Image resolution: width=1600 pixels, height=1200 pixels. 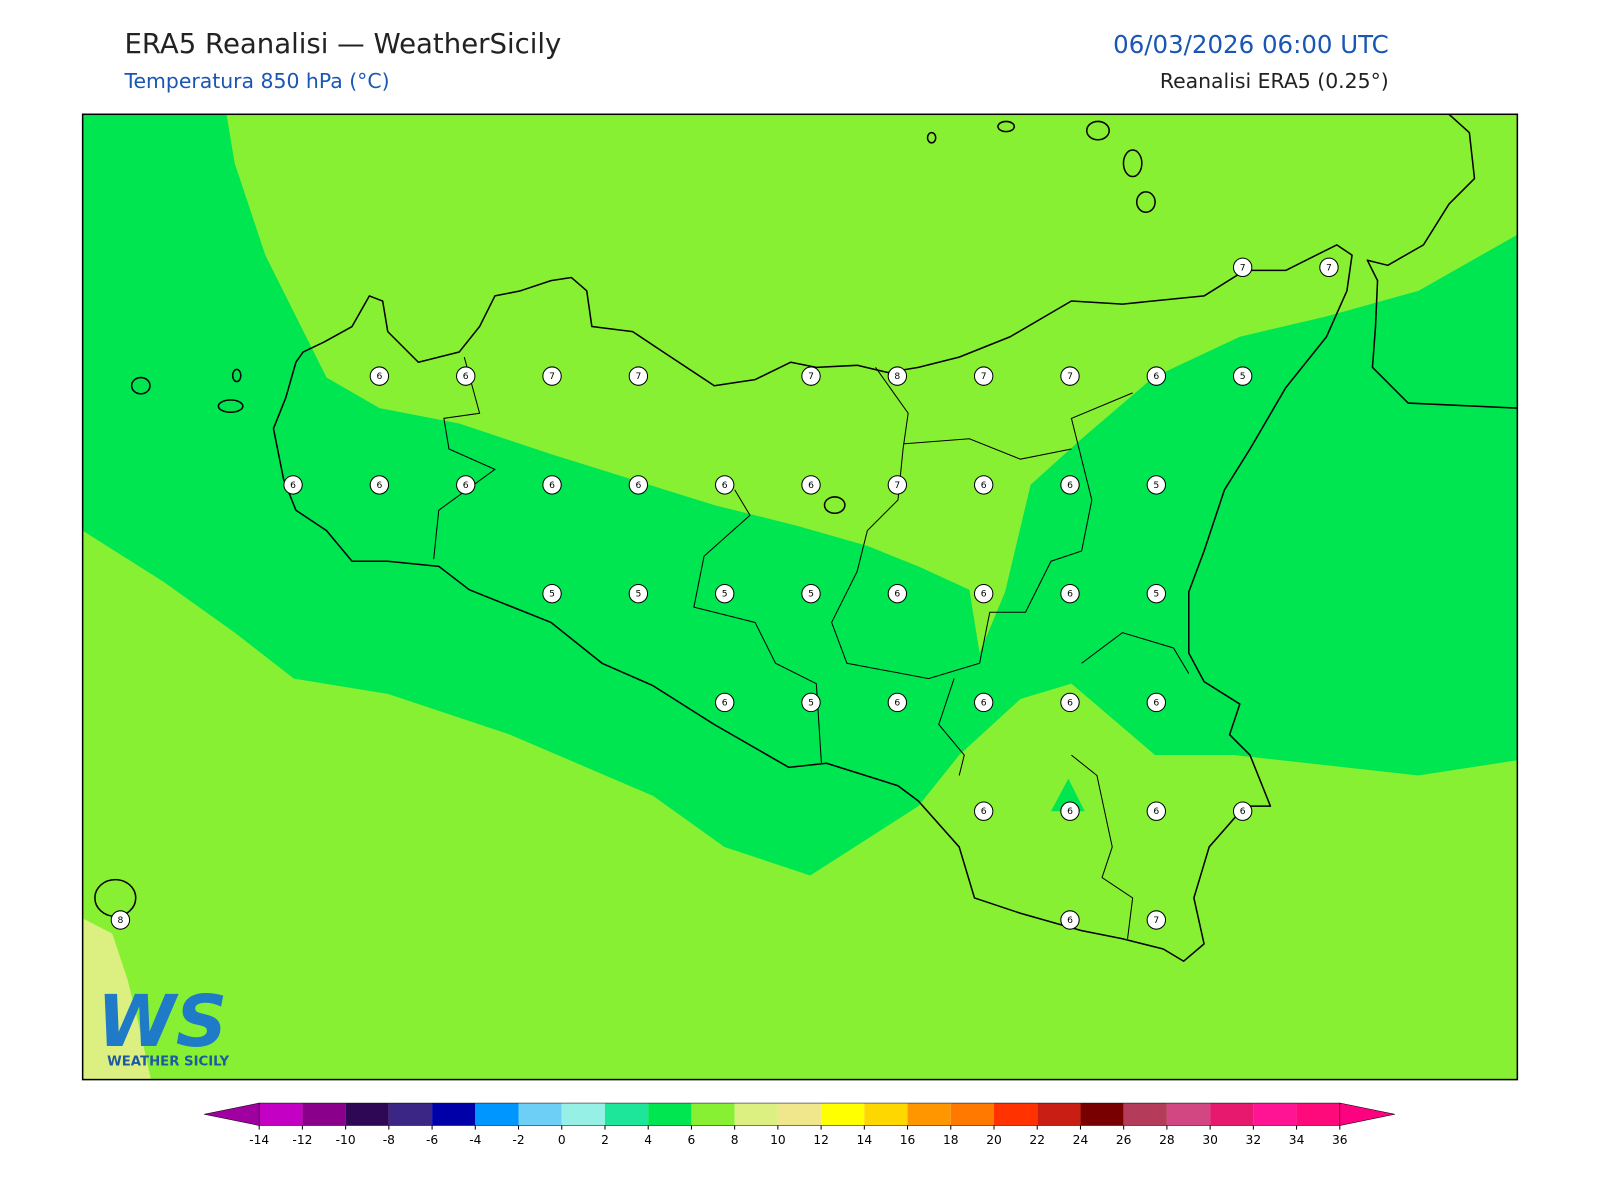 I want to click on station: 5, so click(x=811, y=593).